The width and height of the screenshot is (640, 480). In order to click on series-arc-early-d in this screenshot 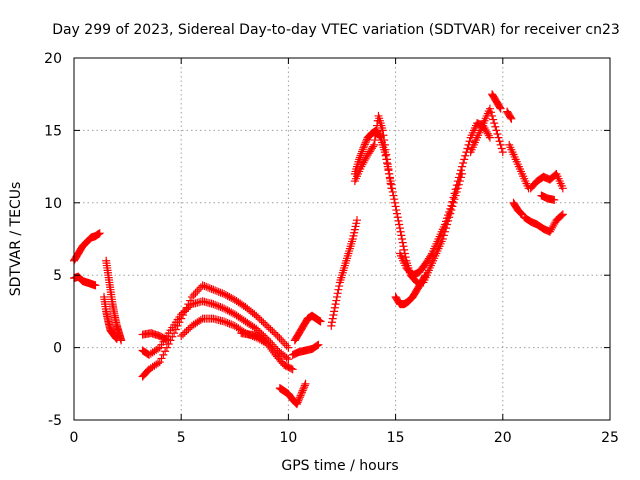, I will do `click(110, 317)`.